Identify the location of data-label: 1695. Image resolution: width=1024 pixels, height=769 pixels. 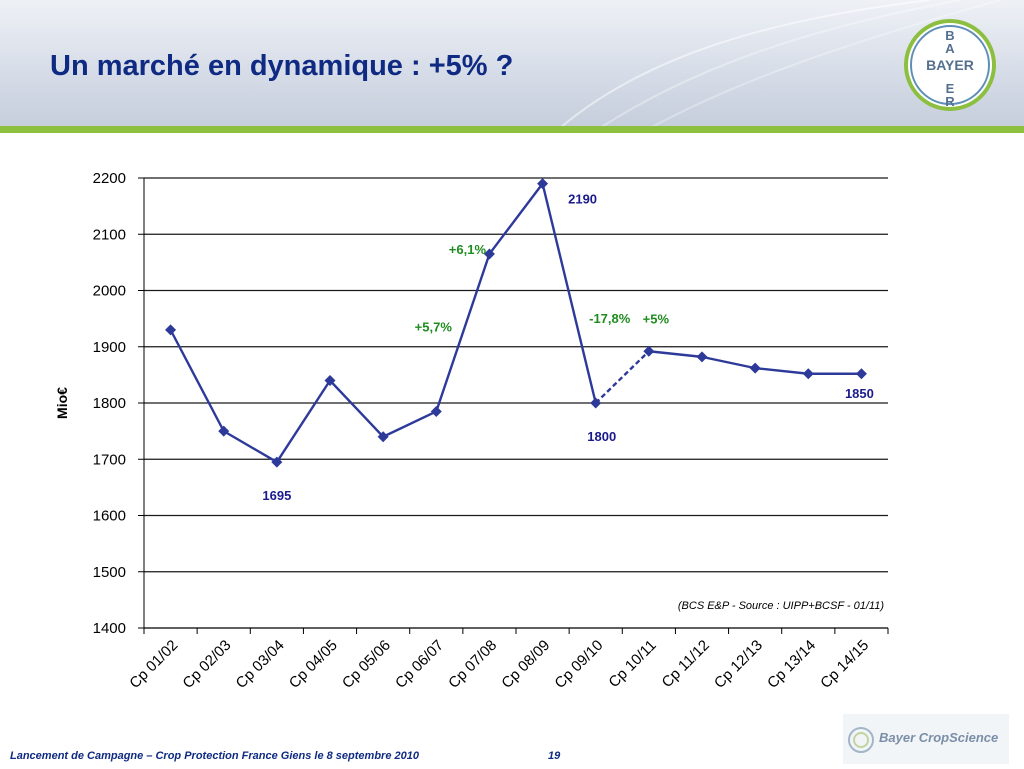
(276, 495).